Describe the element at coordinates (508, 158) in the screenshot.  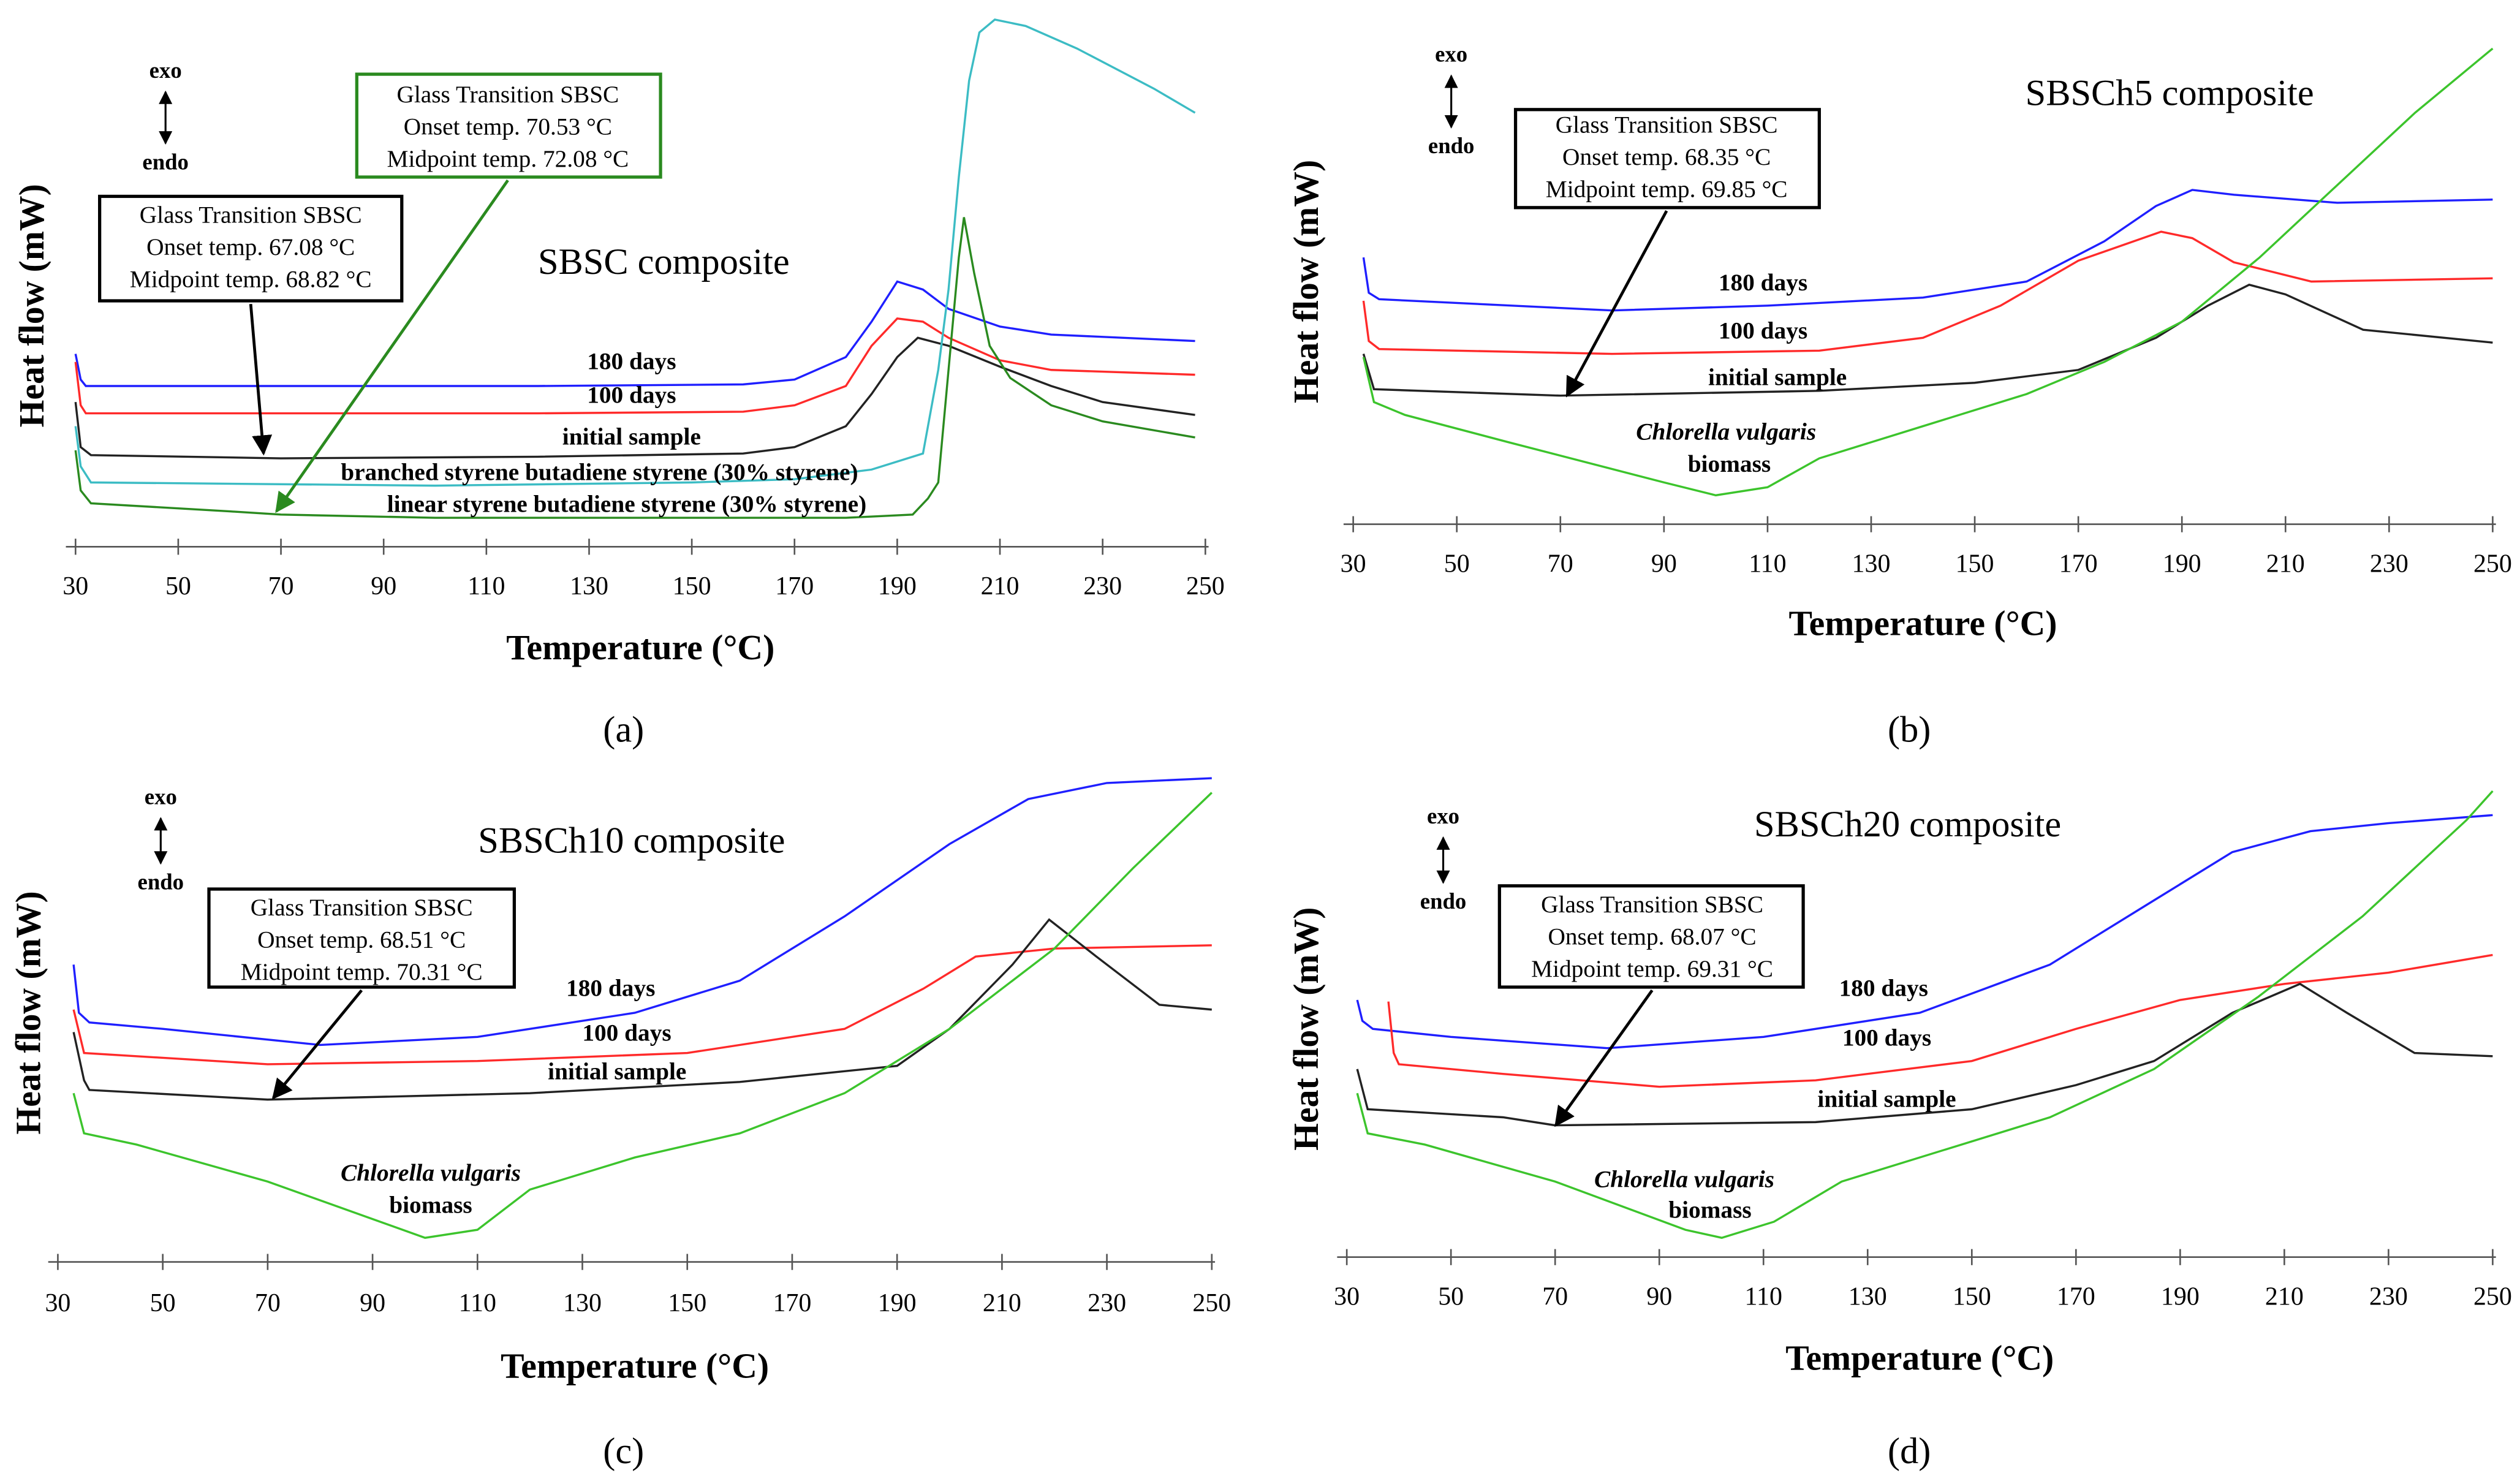
I see `annotation-text: Midpoint temp. 72.08 °C` at that location.